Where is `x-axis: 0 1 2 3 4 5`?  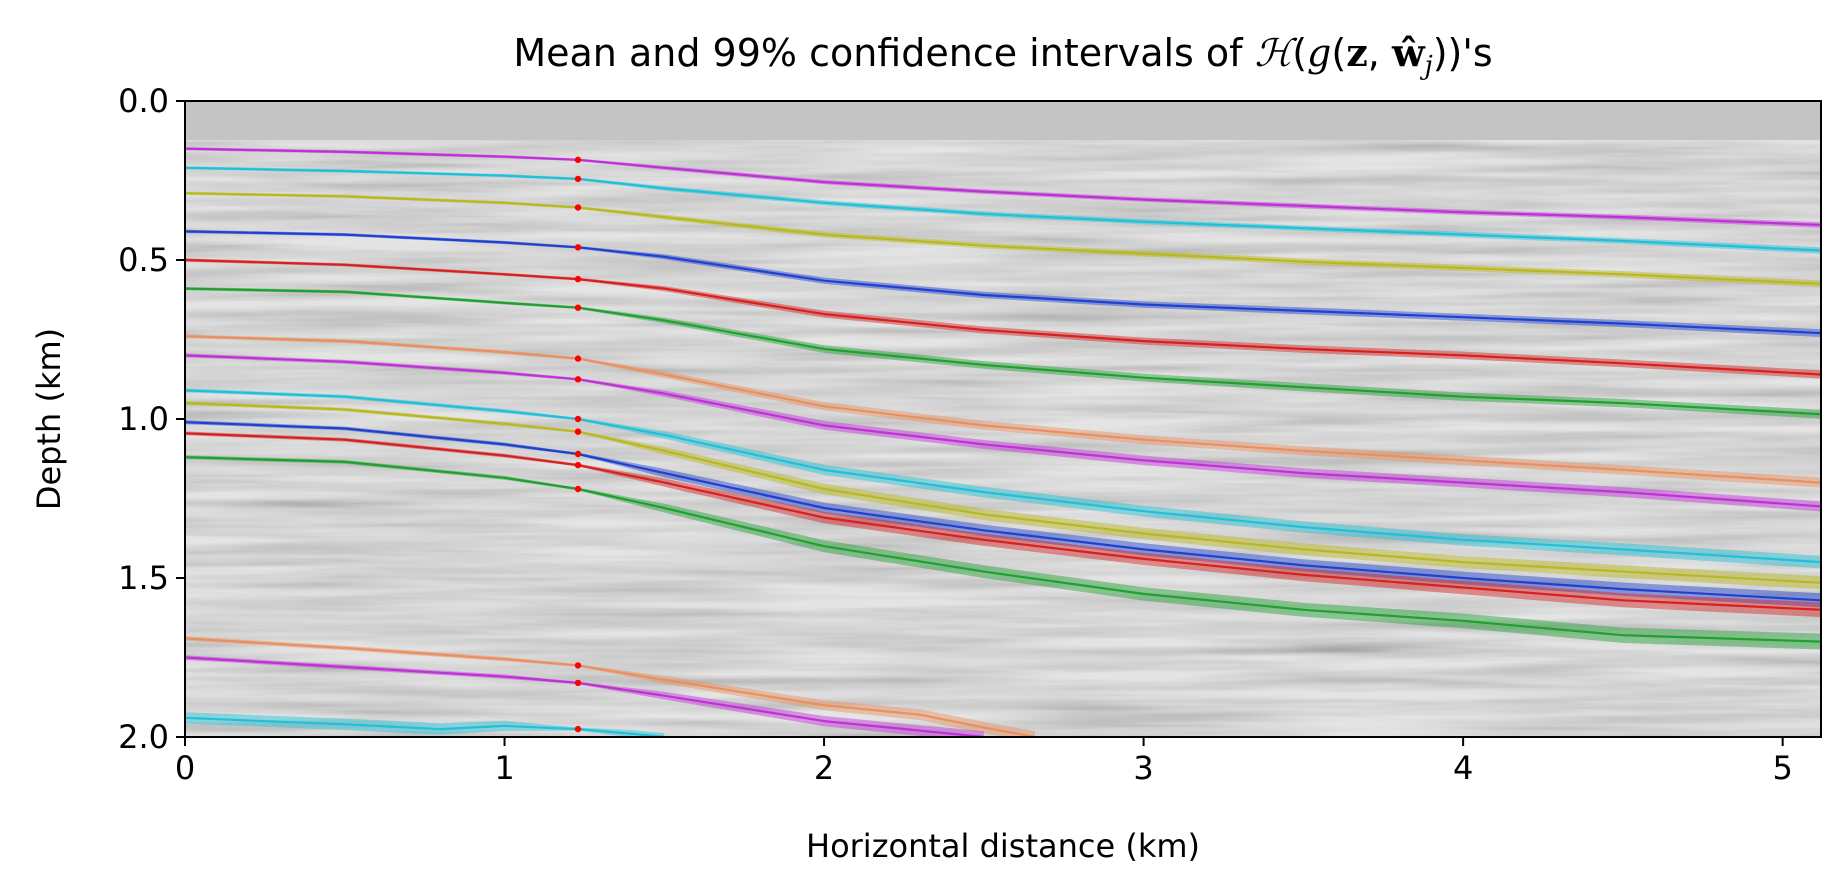
x-axis: 0 1 2 3 4 5 is located at coordinates (984, 762).